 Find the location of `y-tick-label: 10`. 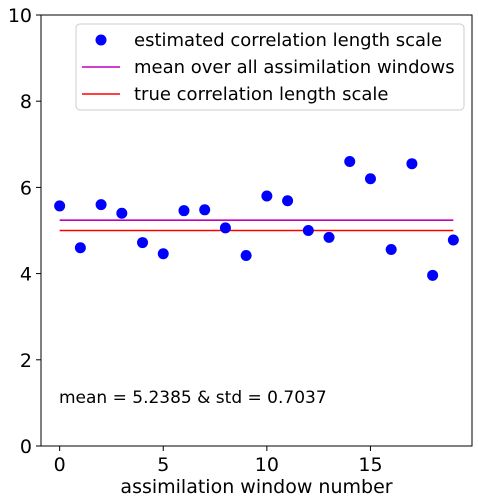

y-tick-label: 10 is located at coordinates (20, 16).